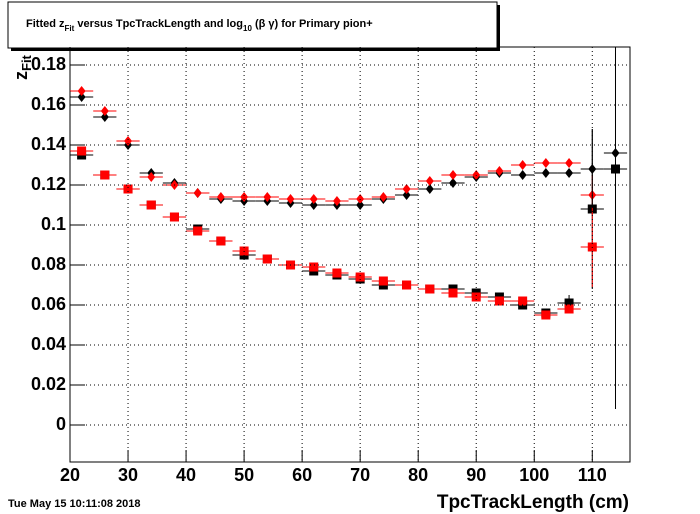 The height and width of the screenshot is (514, 700). What do you see at coordinates (158, 24) in the screenshot?
I see `title-part: versus TpcTrackLength and log` at bounding box center [158, 24].